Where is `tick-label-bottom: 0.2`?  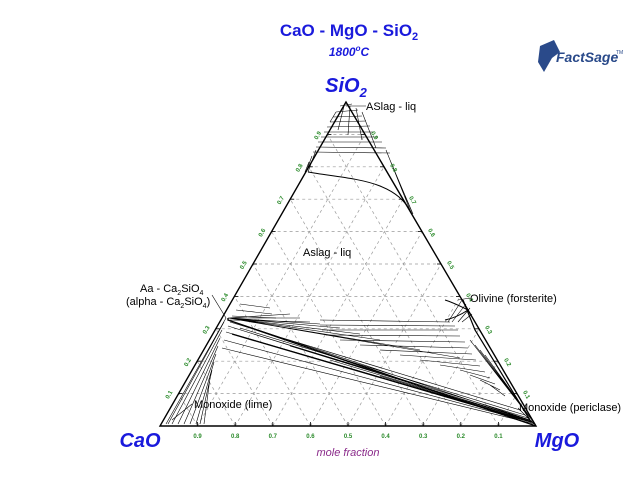
tick-label-bottom: 0.2 is located at coordinates (461, 437).